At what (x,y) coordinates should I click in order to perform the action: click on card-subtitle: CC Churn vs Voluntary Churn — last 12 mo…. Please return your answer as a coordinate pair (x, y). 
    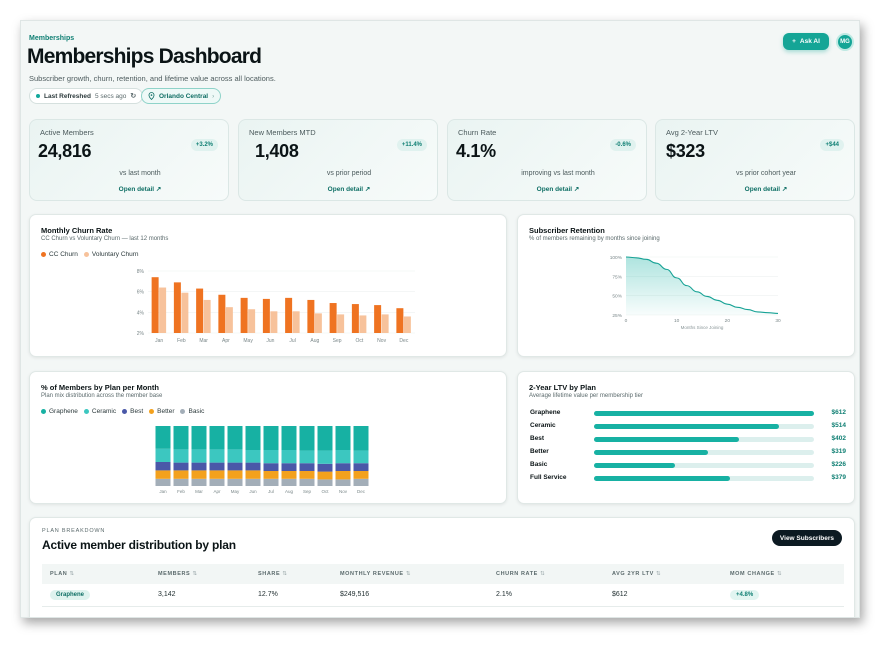
    Looking at the image, I should click on (105, 239).